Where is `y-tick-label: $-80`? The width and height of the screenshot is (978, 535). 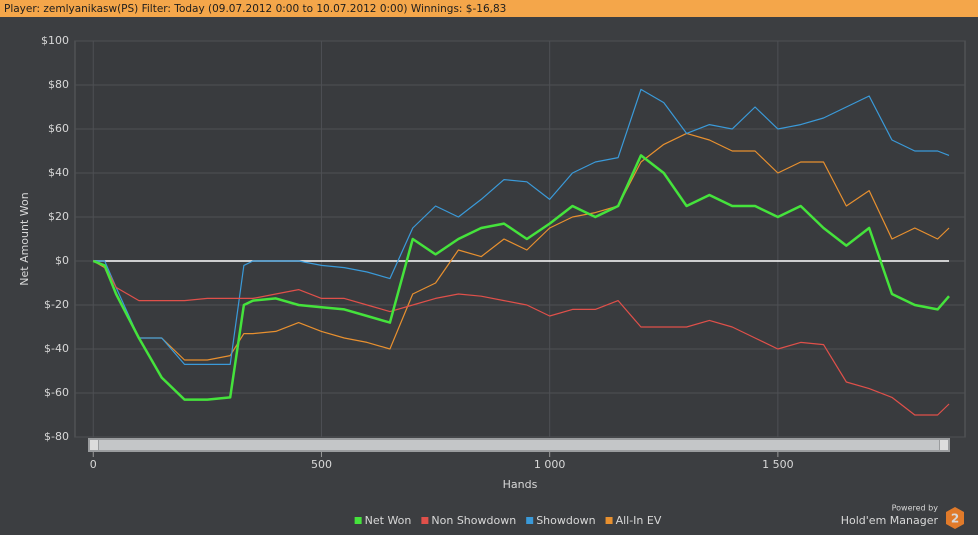
y-tick-label: $-80 is located at coordinates (56, 436).